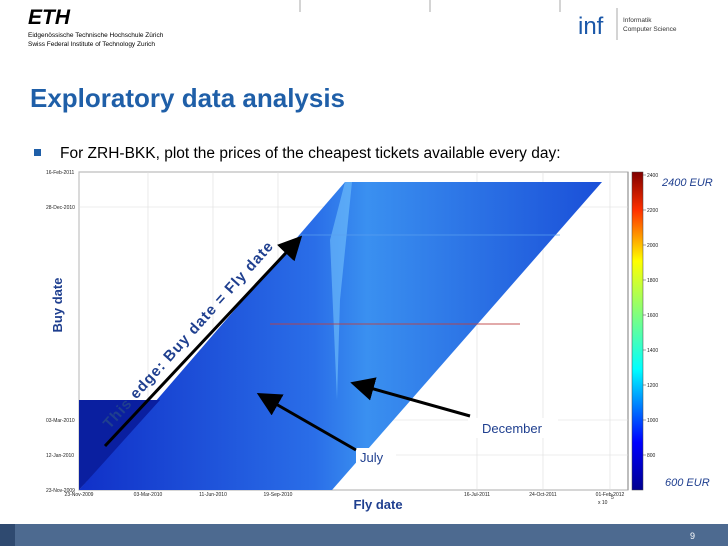  I want to click on colorbar-tick-label: 2200, so click(652, 211).